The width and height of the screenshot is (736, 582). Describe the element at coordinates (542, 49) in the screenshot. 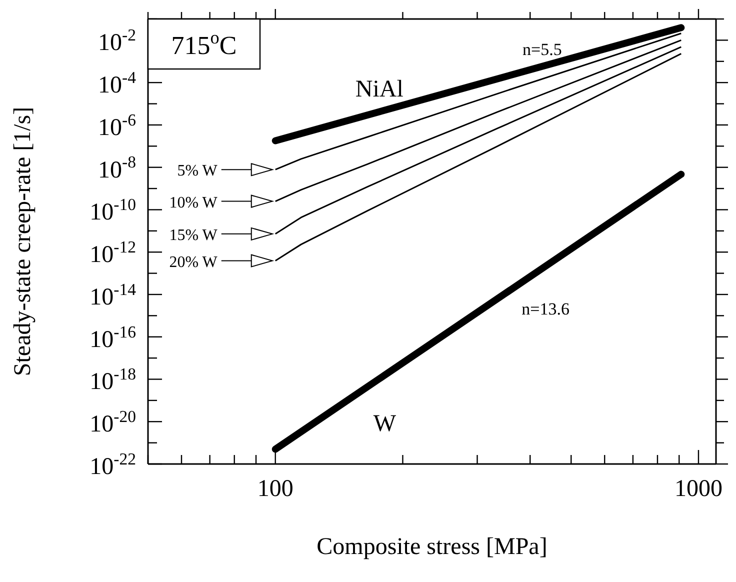

I see `annotation: n=5.5` at that location.